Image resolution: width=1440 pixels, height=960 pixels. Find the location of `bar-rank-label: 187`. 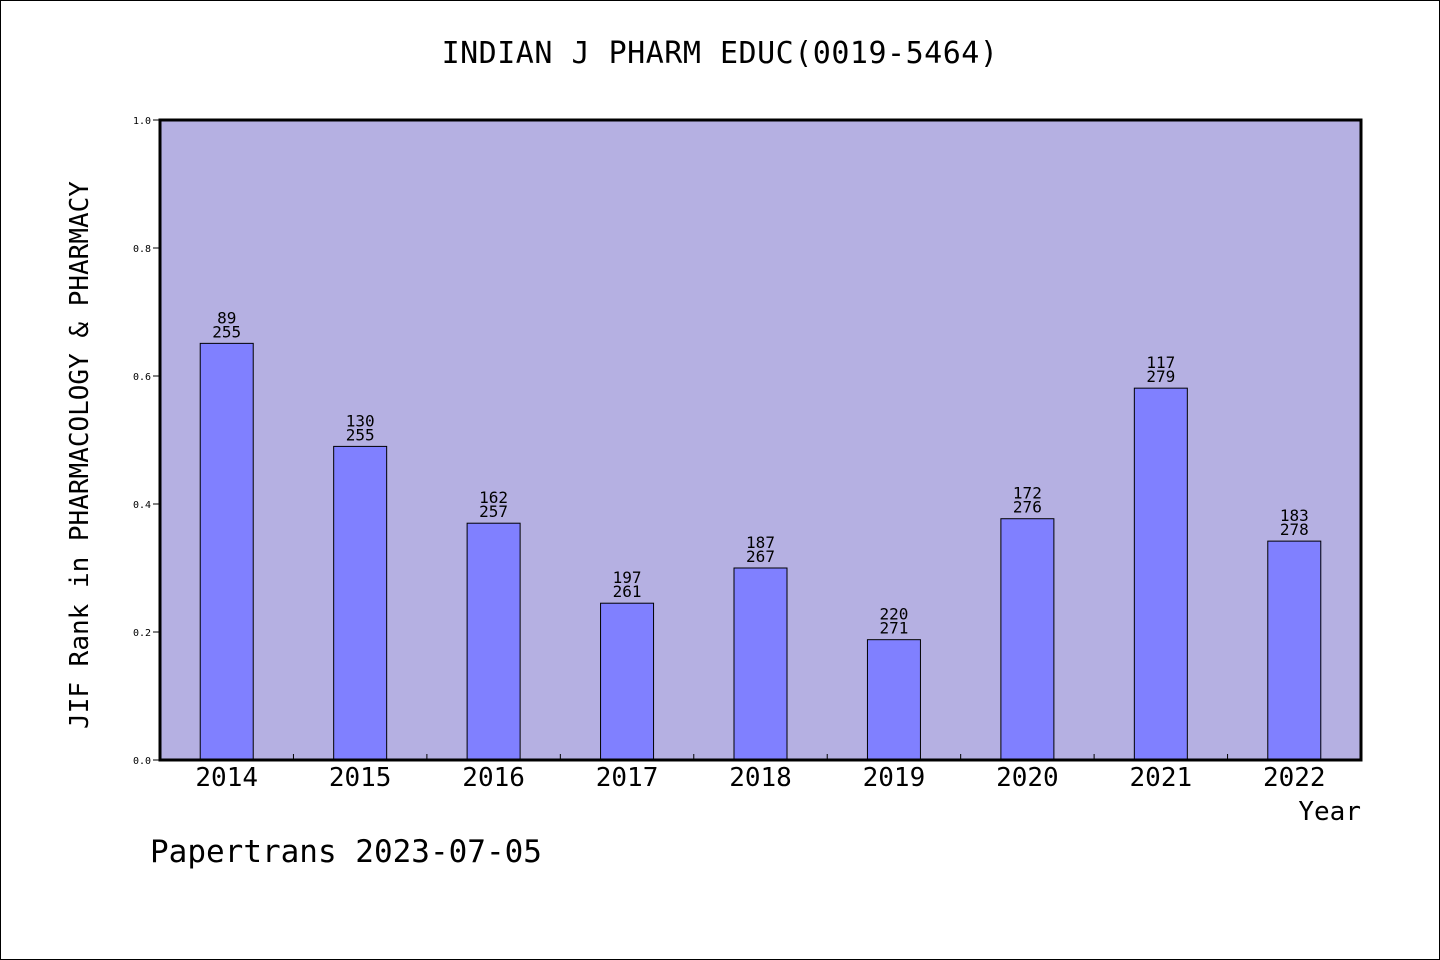

bar-rank-label: 187 is located at coordinates (760, 542).